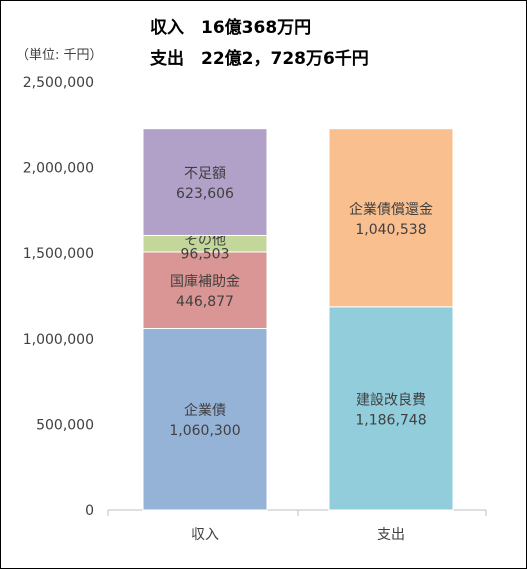 This screenshot has height=569, width=527. What do you see at coordinates (65, 425) in the screenshot?
I see `y-tick-label: 500,000` at bounding box center [65, 425].